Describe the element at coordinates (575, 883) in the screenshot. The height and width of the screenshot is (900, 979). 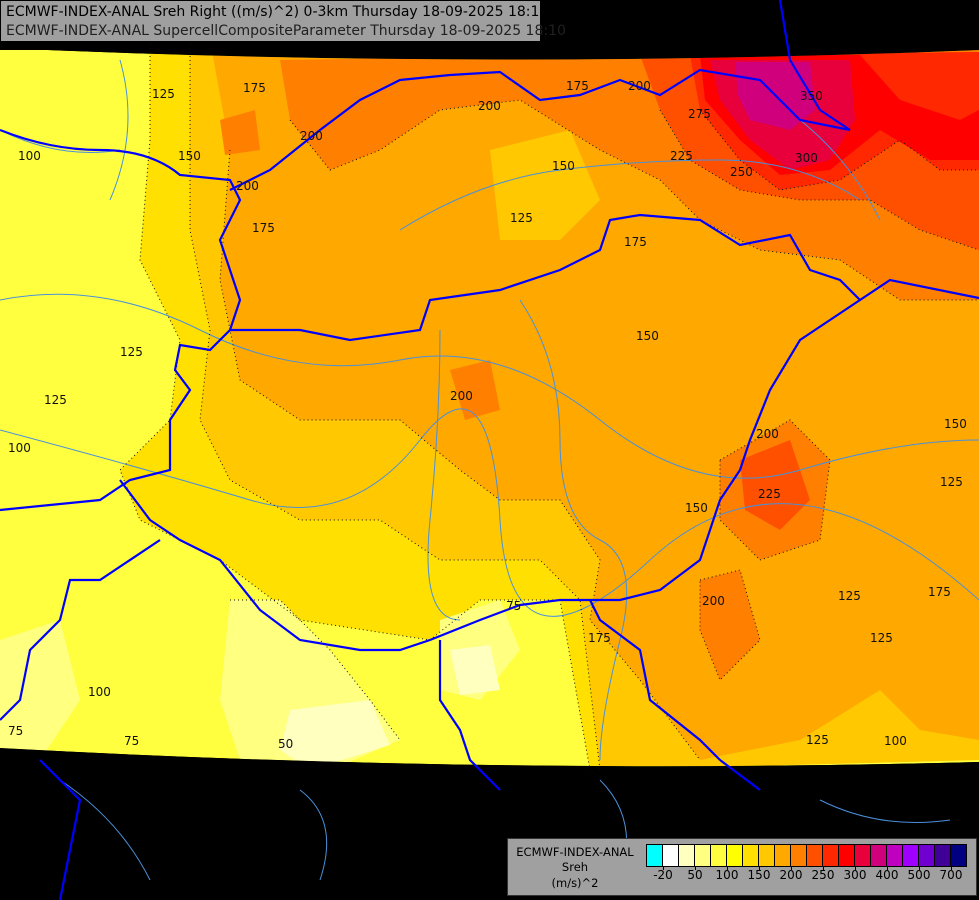
I see `legend-unit: (m/s)^2` at that location.